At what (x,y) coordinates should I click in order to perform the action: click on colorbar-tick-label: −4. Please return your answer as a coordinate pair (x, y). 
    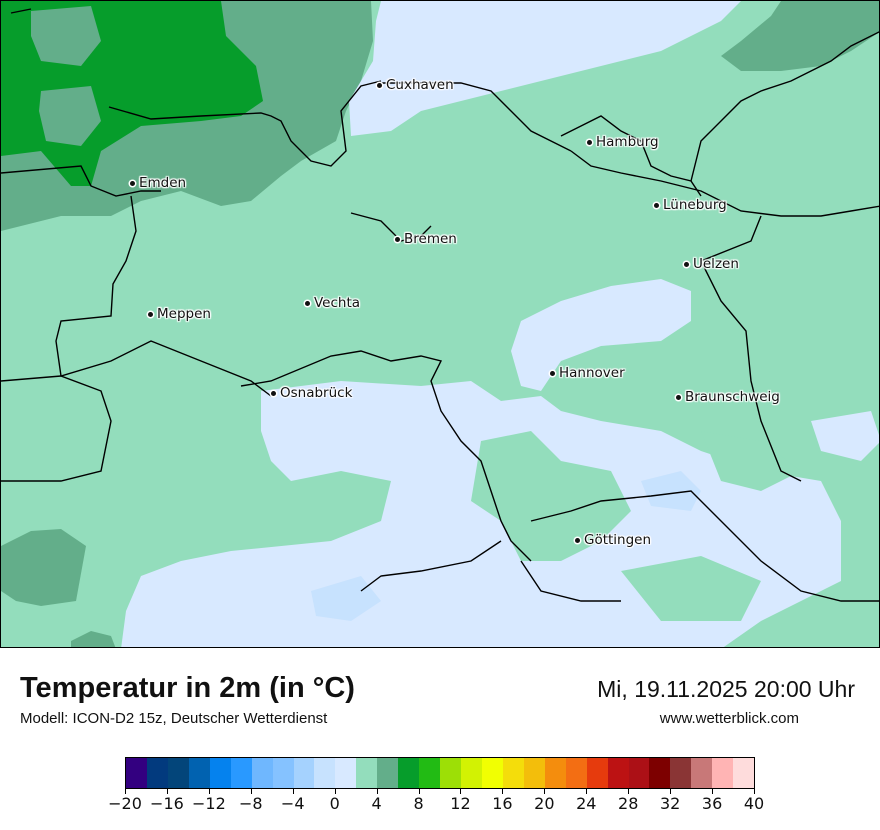
    Looking at the image, I should click on (292, 803).